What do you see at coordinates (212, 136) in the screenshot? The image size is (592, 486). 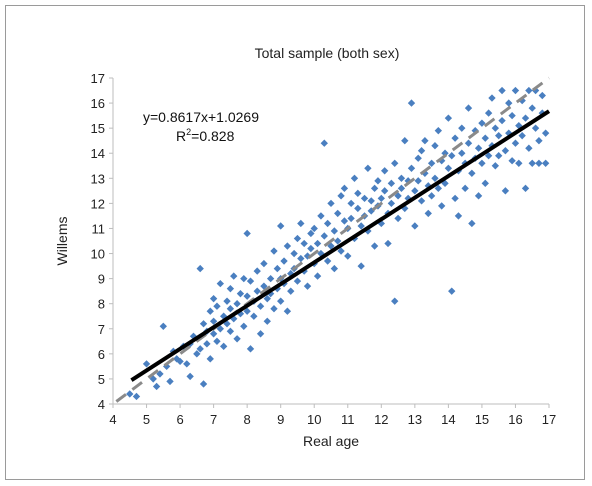 I see `r-squared-value: =0.828` at bounding box center [212, 136].